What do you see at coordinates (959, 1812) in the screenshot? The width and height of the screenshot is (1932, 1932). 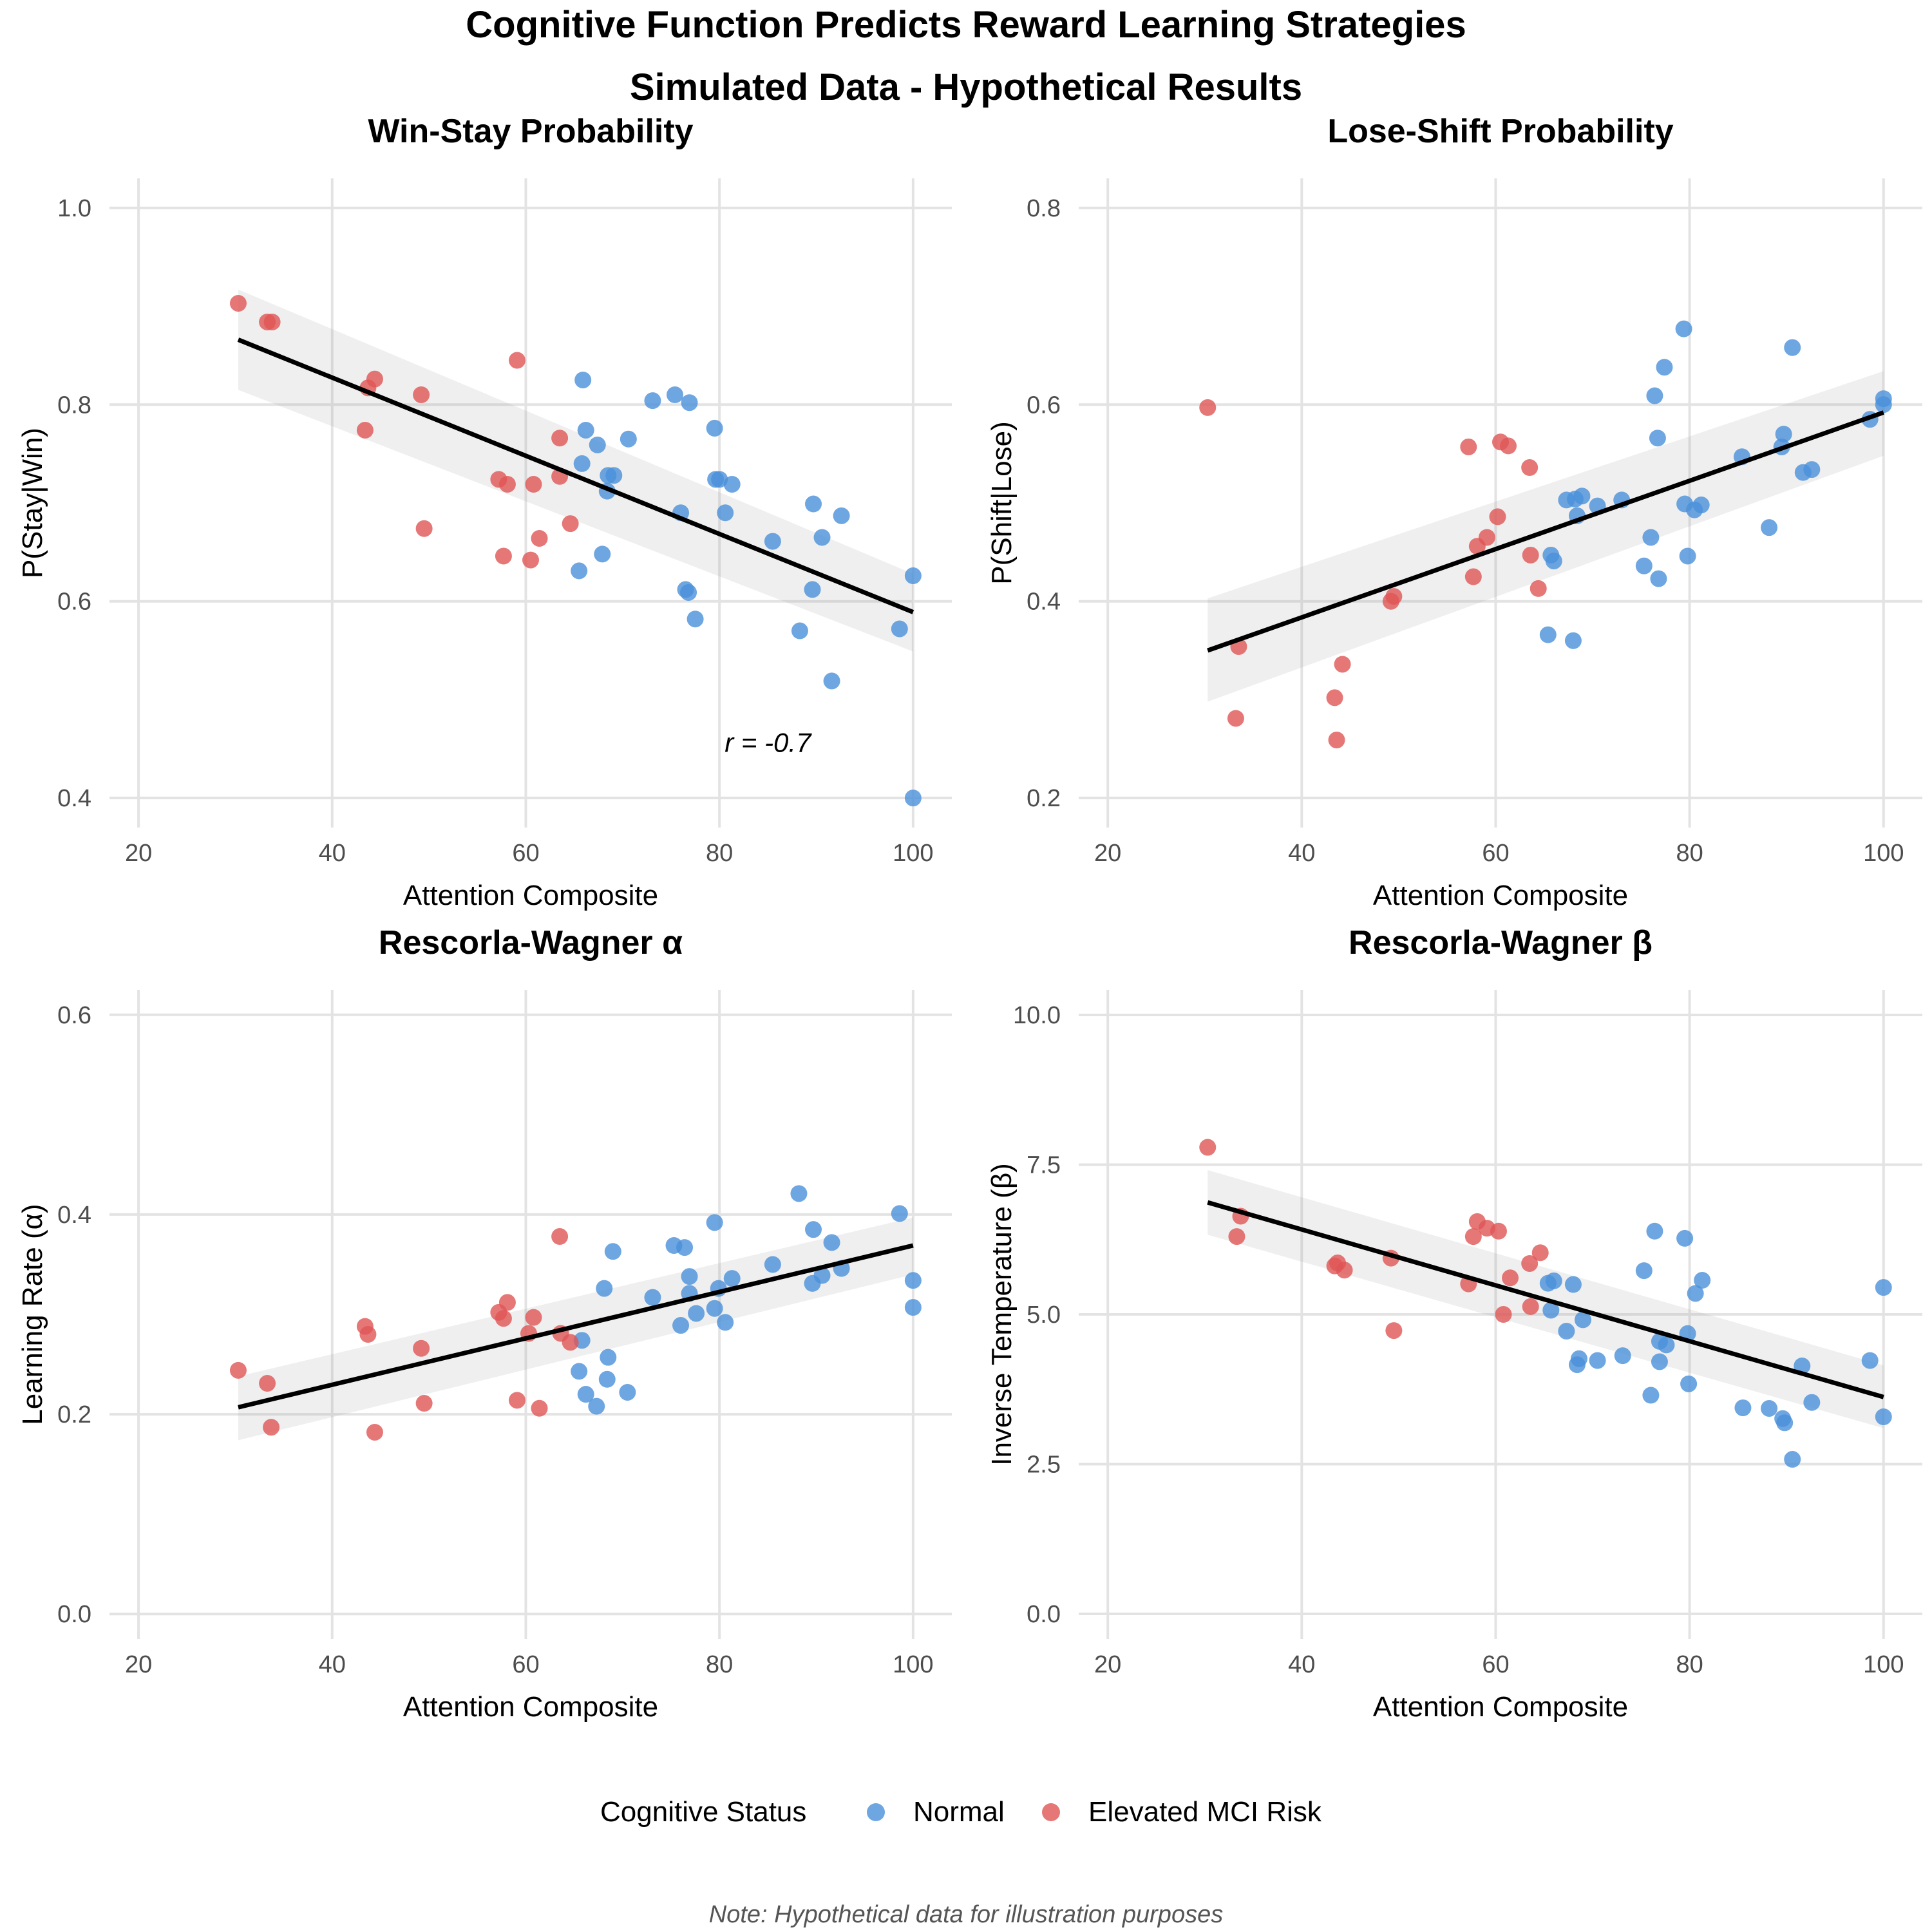 I see `legend-label-normal: Normal` at bounding box center [959, 1812].